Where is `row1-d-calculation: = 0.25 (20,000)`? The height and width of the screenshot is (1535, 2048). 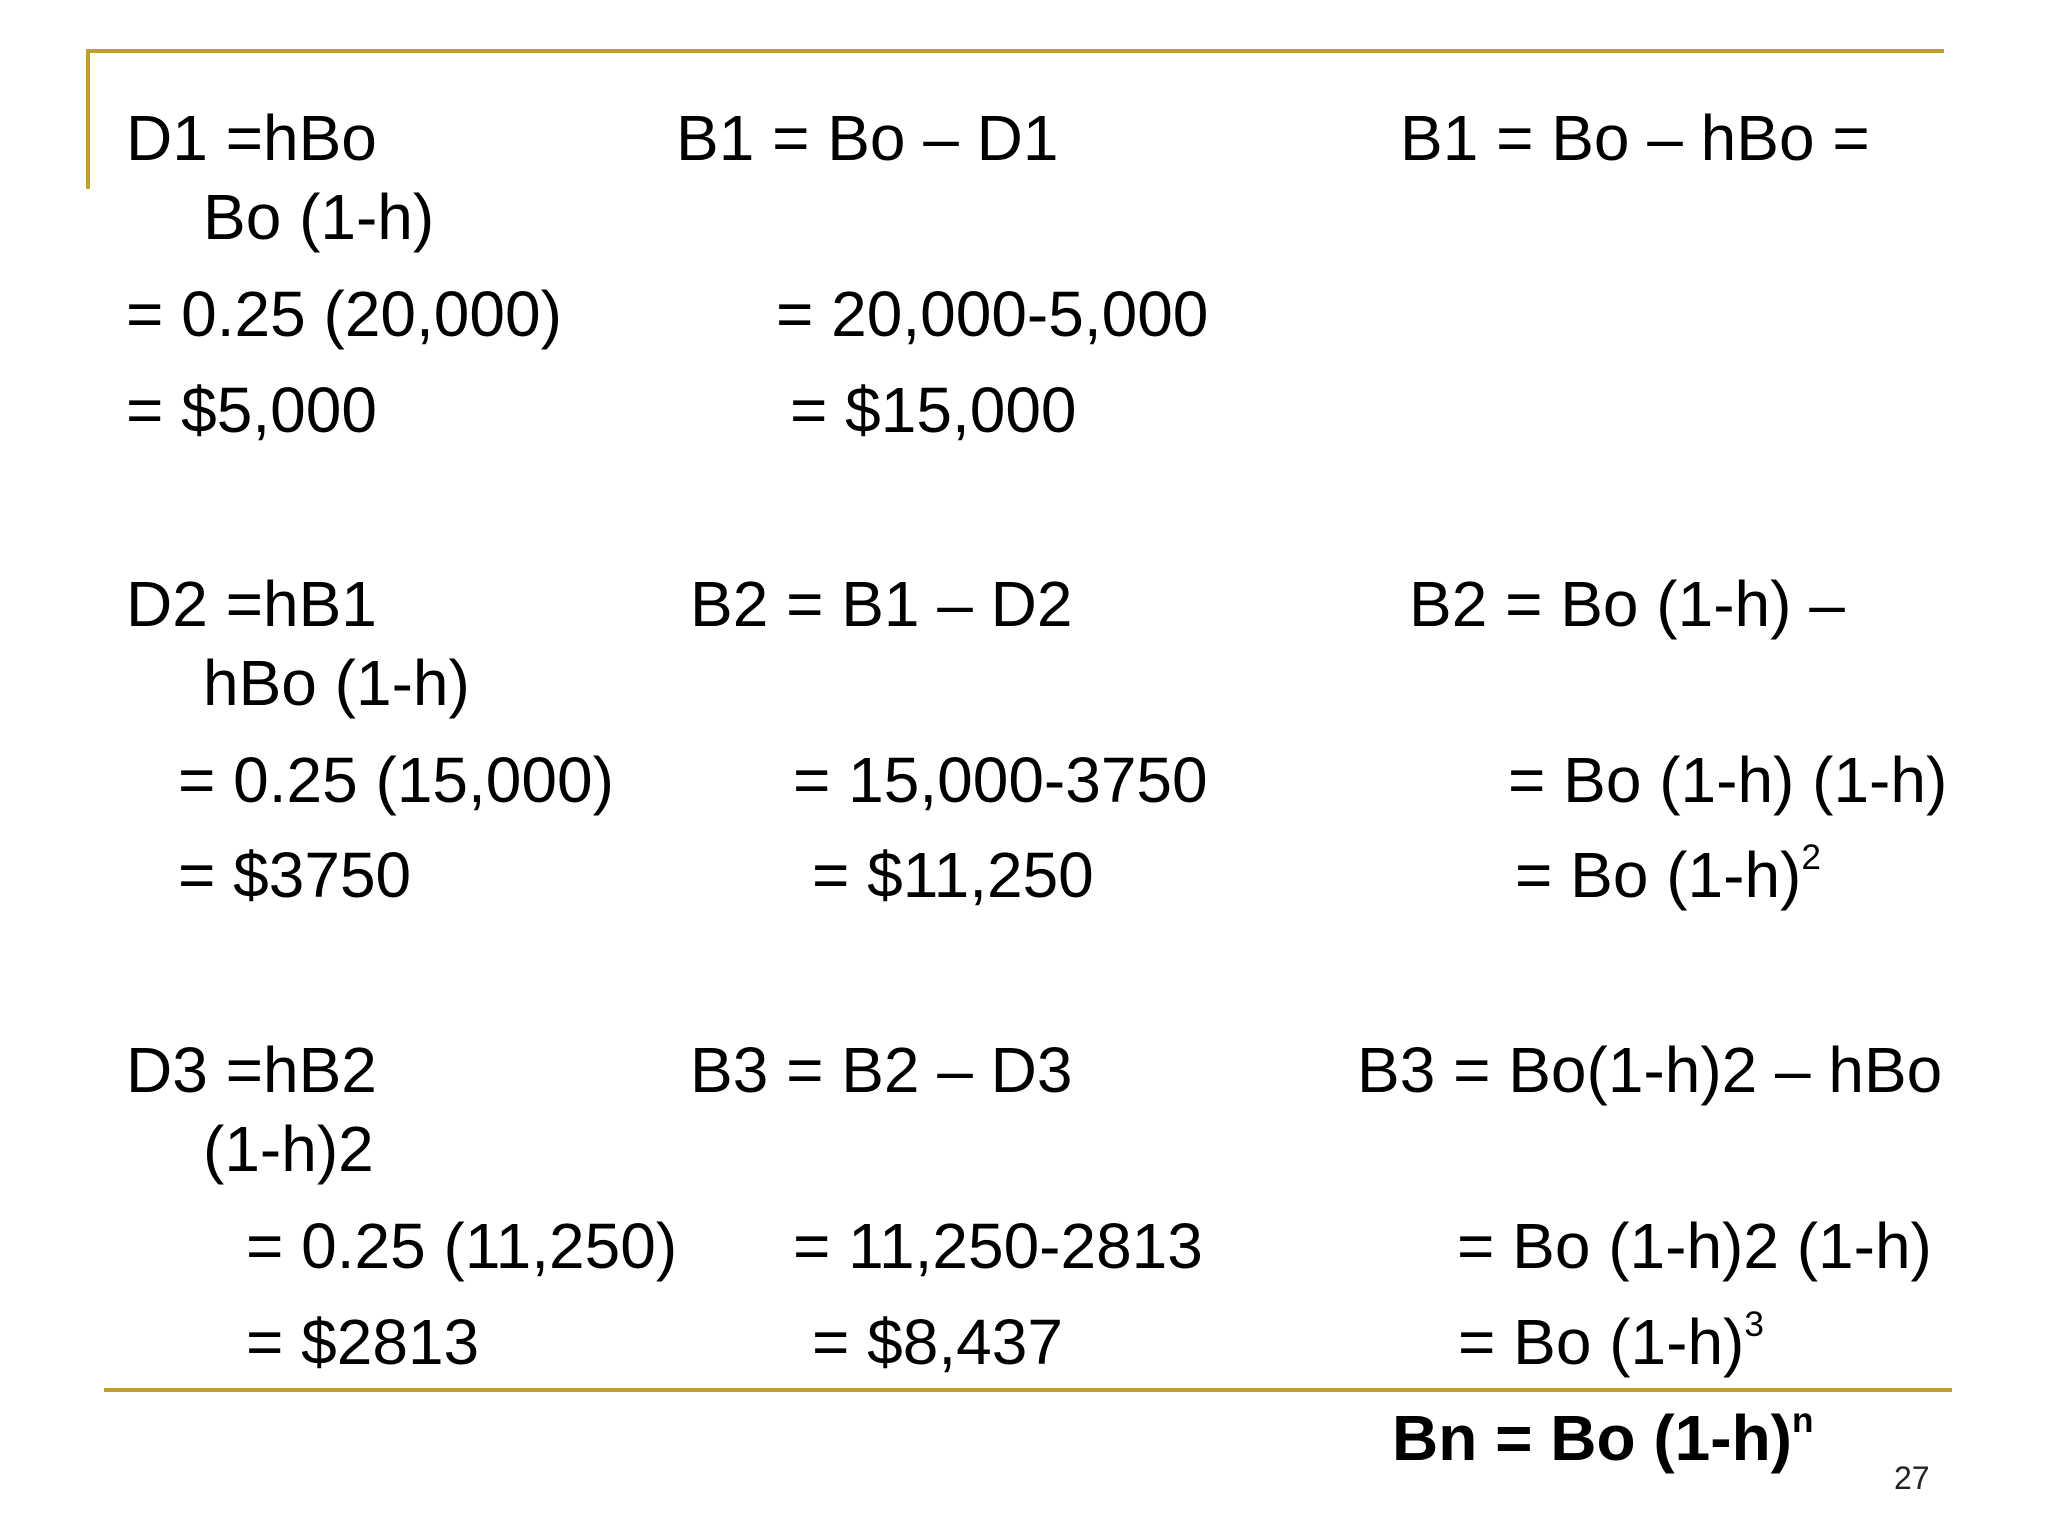 row1-d-calculation: = 0.25 (20,000) is located at coordinates (344, 314).